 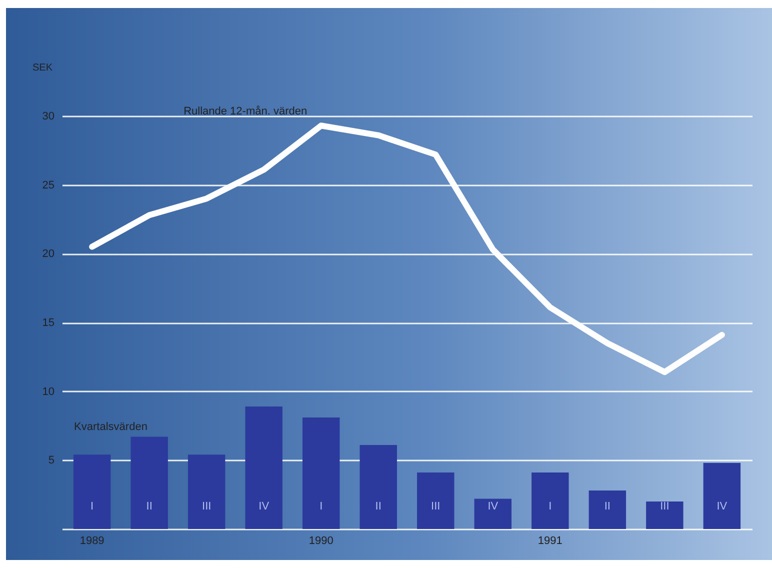 I want to click on y-tick-label: 10, so click(x=48, y=392).